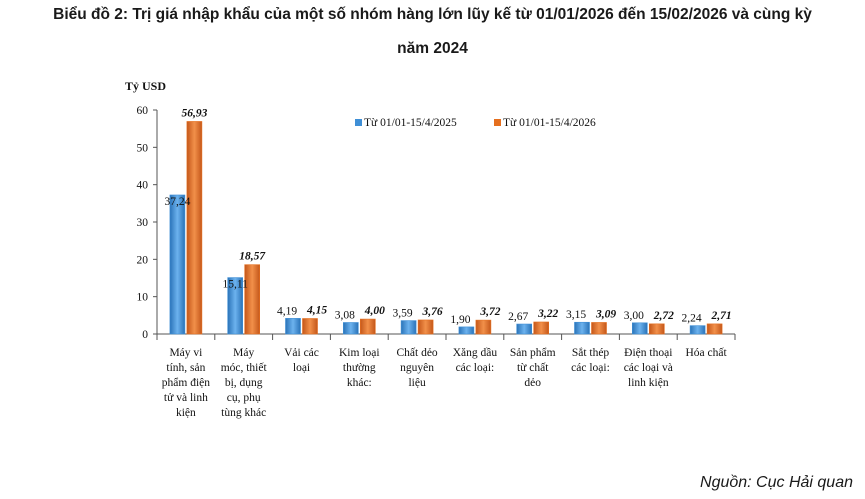 This screenshot has height=499, width=865. Describe the element at coordinates (301, 360) in the screenshot. I see `category-label: Vải các loại` at that location.